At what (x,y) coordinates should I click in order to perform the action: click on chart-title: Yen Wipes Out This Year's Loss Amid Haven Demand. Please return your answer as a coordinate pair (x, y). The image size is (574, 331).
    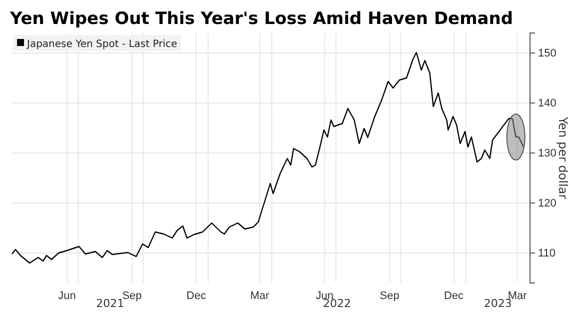
    Looking at the image, I should click on (261, 19).